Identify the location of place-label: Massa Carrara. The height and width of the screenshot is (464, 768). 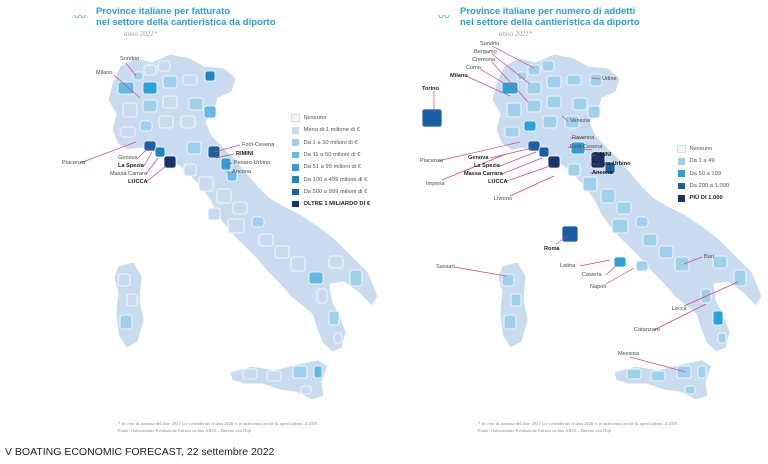
(483, 174).